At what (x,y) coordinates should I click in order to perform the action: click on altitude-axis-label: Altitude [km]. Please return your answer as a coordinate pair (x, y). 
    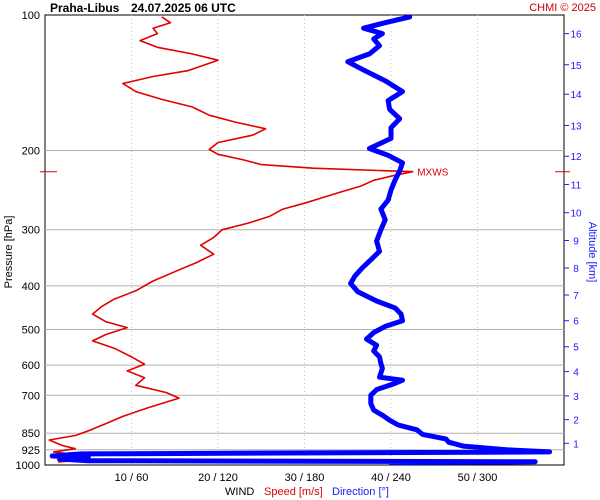
    Looking at the image, I should click on (592, 252).